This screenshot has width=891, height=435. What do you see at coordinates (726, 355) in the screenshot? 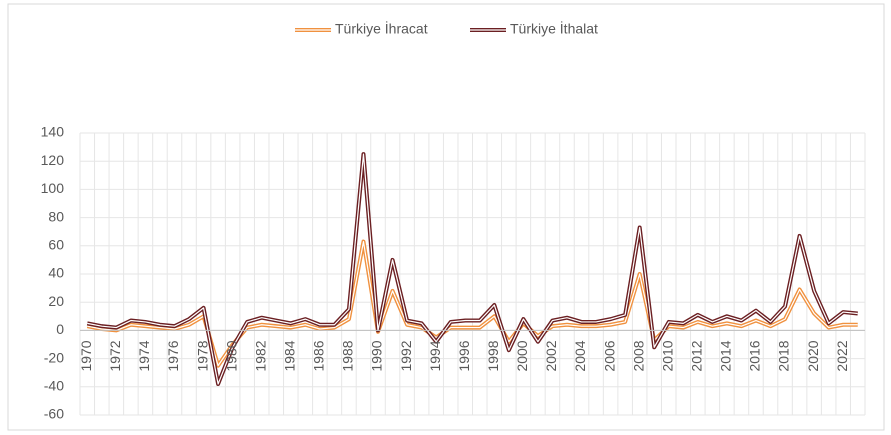
I see `x-tick-label: 2014` at bounding box center [726, 355].